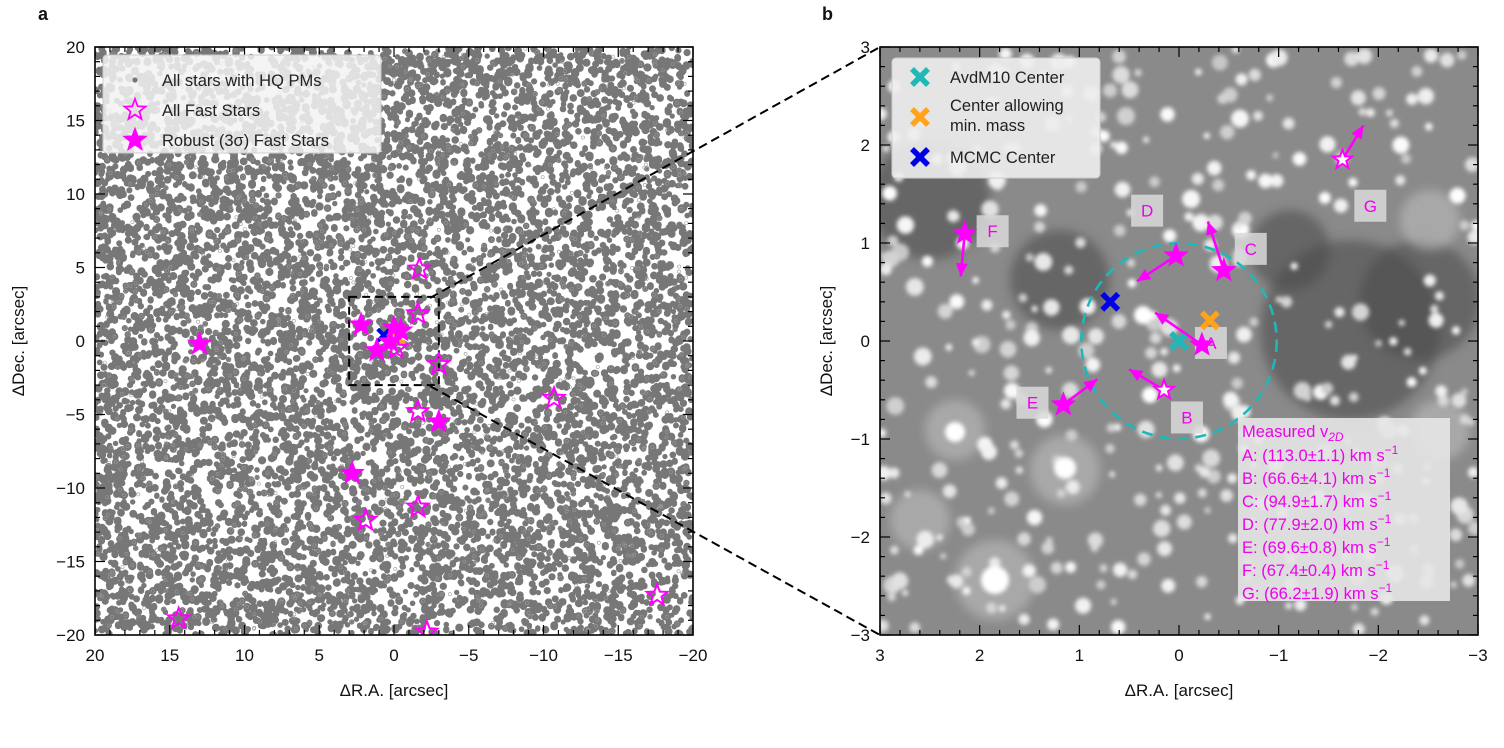  I want to click on star-label-E: E, so click(1032, 403).